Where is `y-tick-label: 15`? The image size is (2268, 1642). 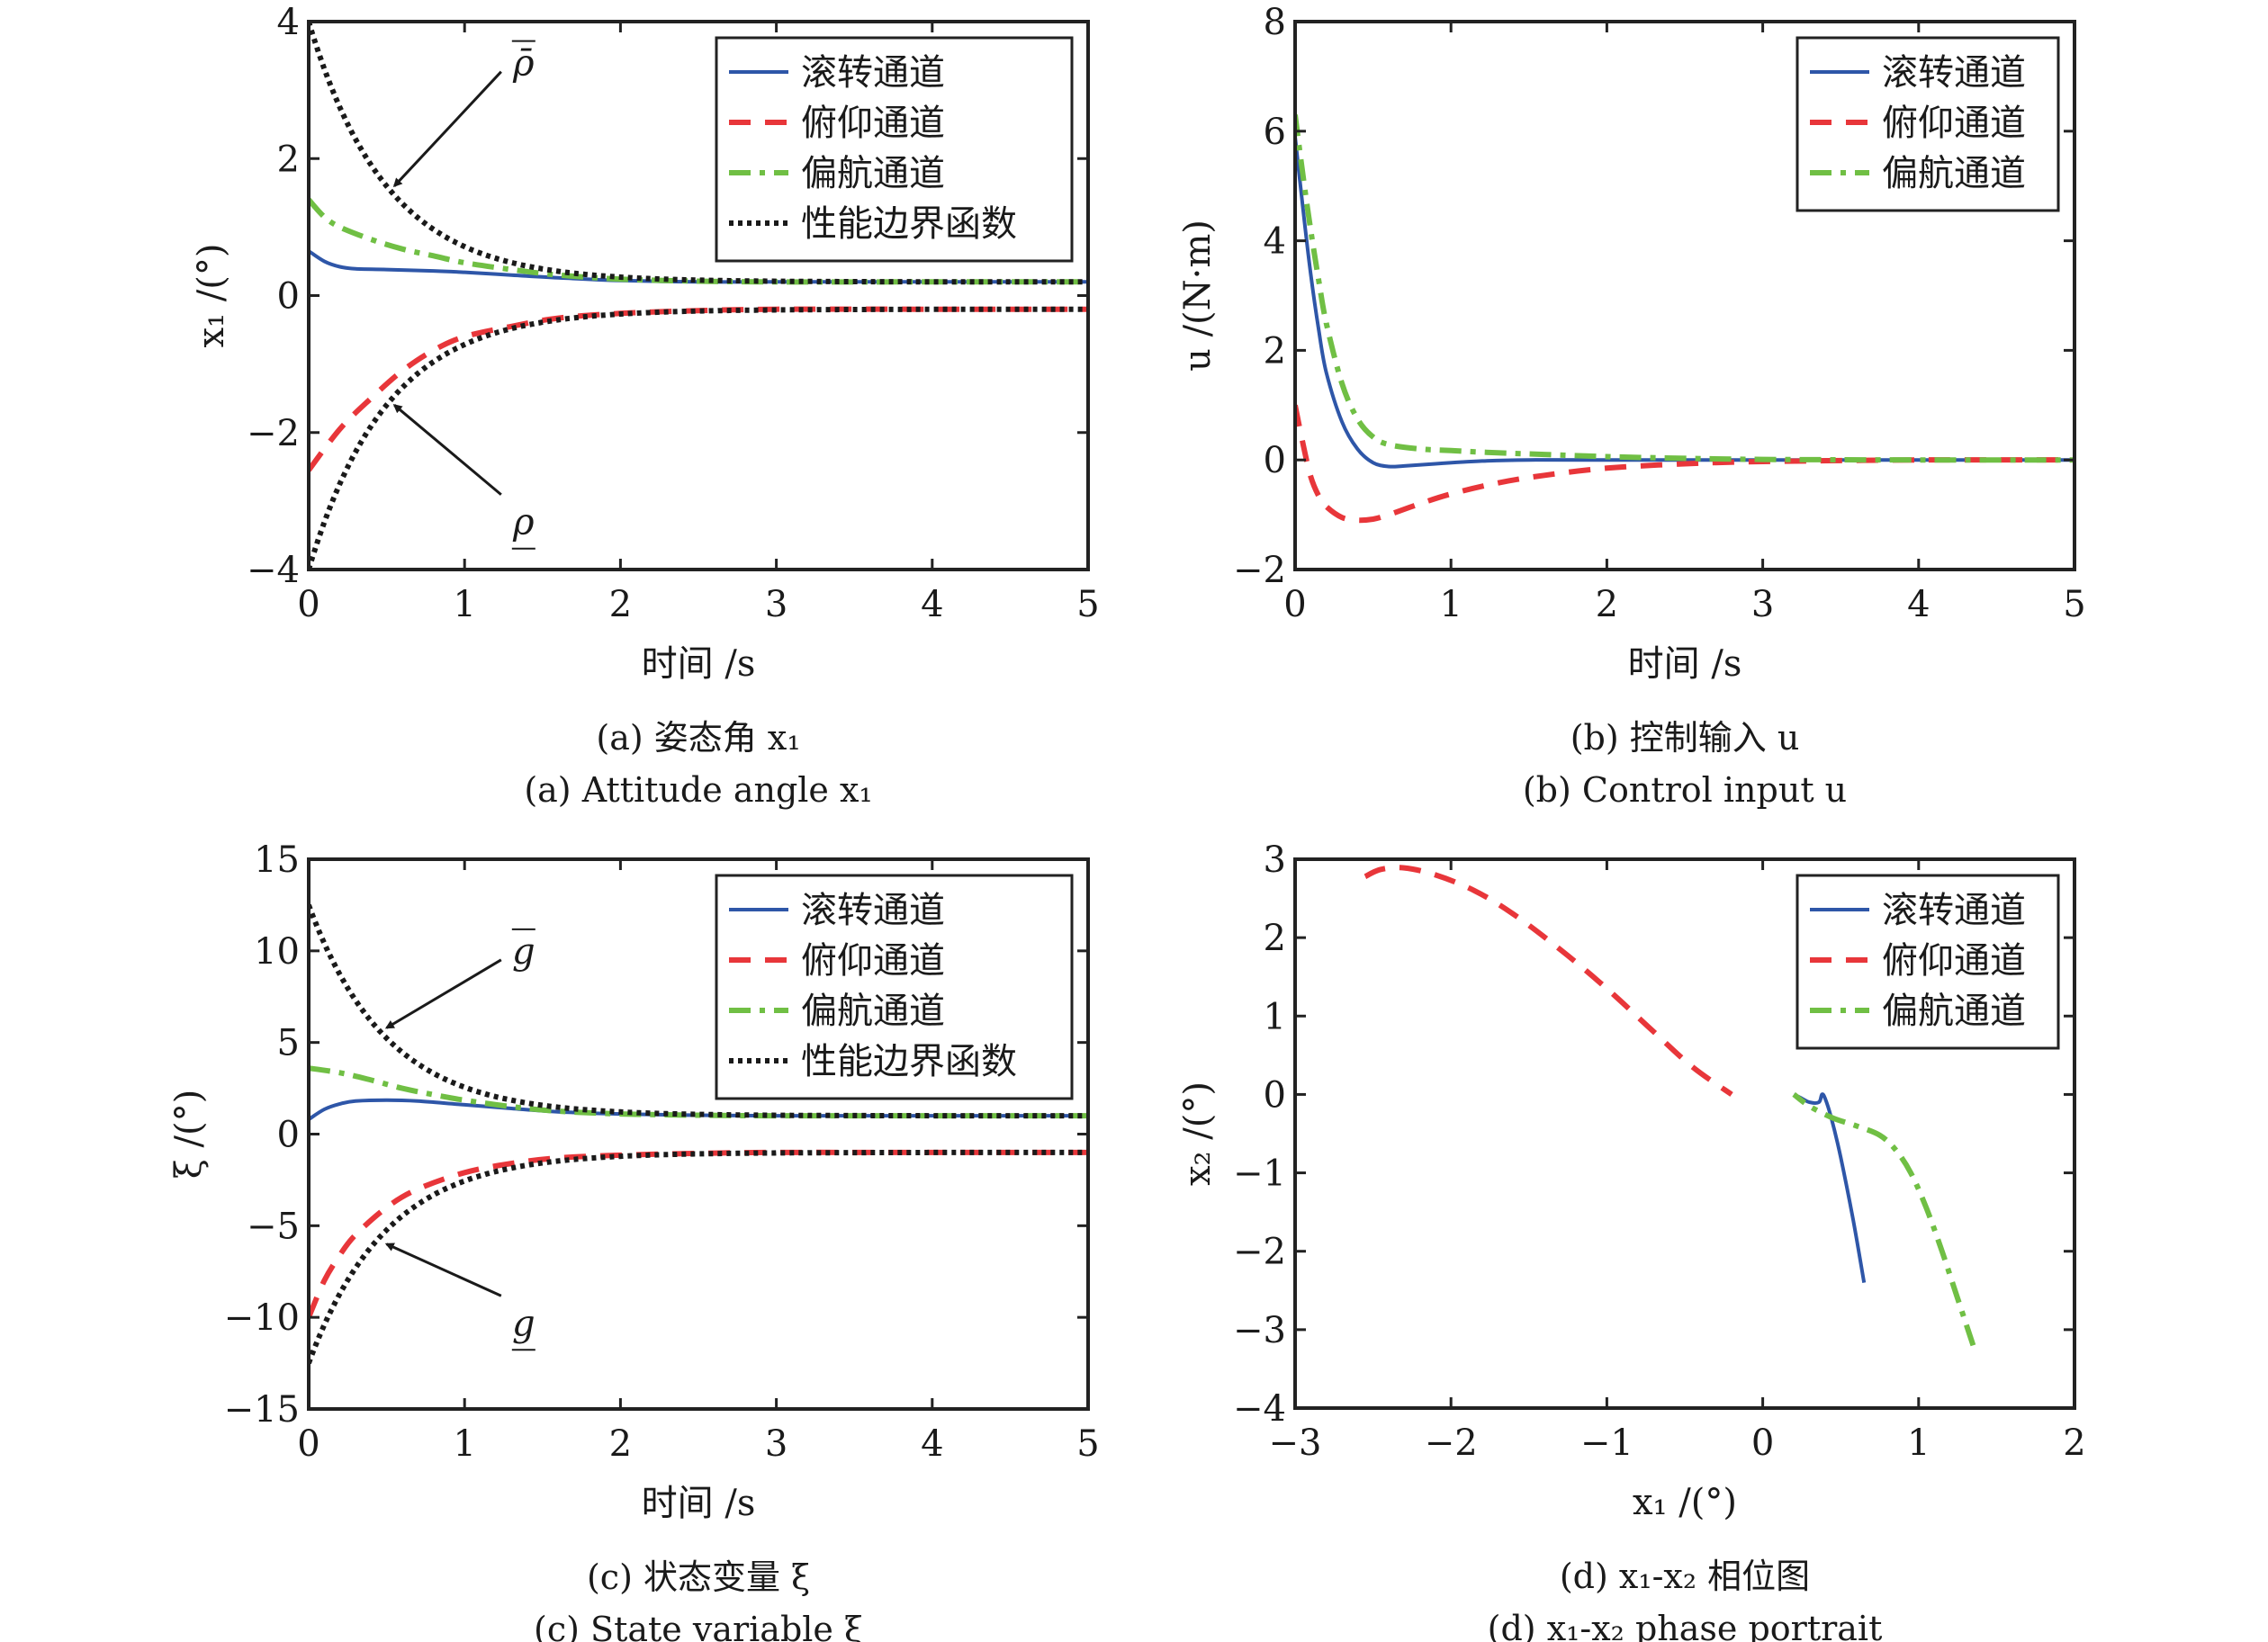
y-tick-label: 15 is located at coordinates (277, 860).